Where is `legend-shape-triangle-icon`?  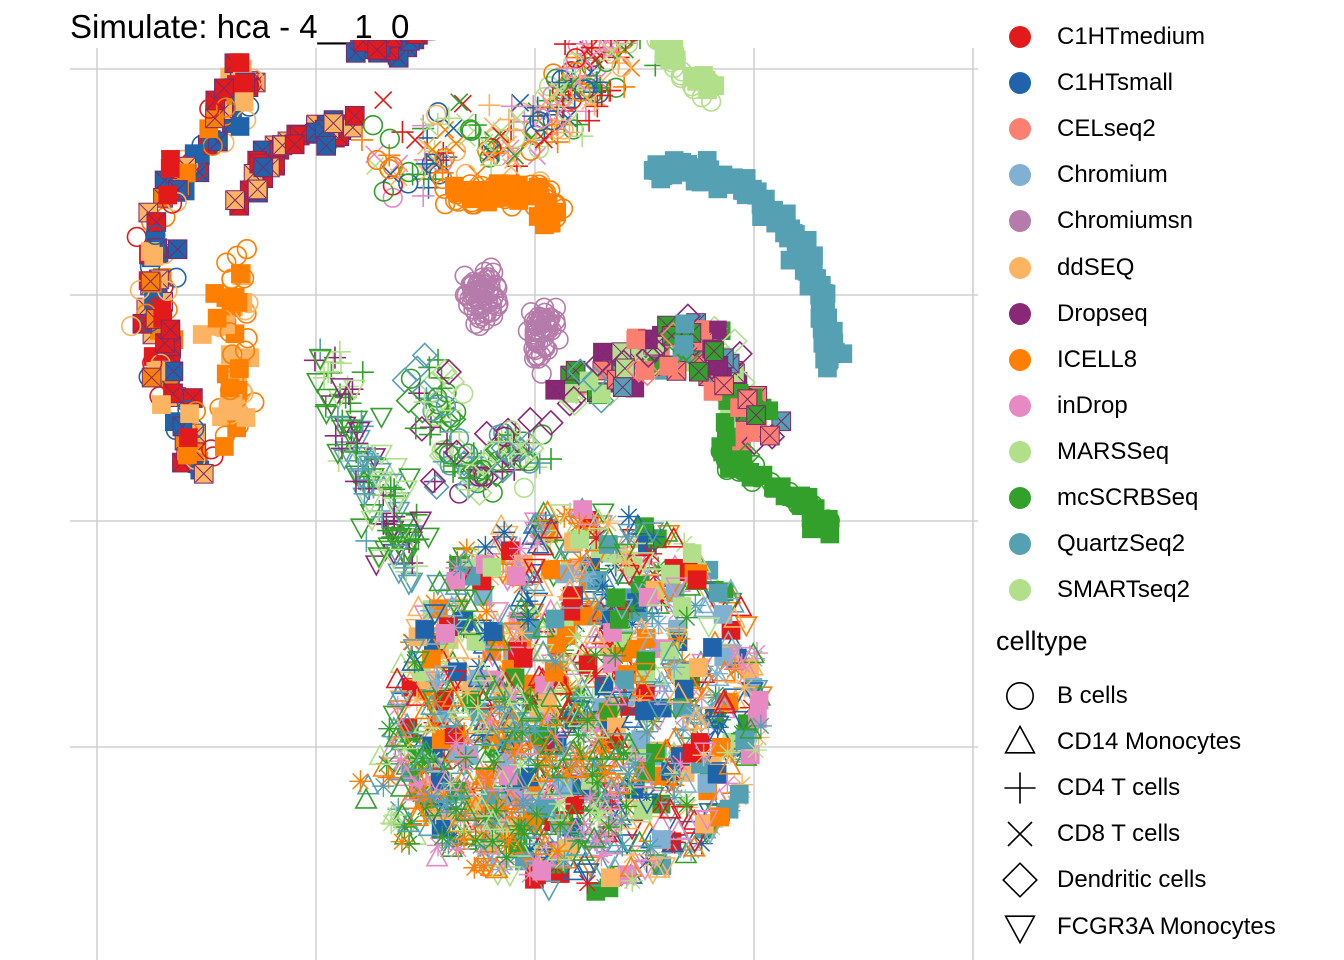 legend-shape-triangle-icon is located at coordinates (1020, 739).